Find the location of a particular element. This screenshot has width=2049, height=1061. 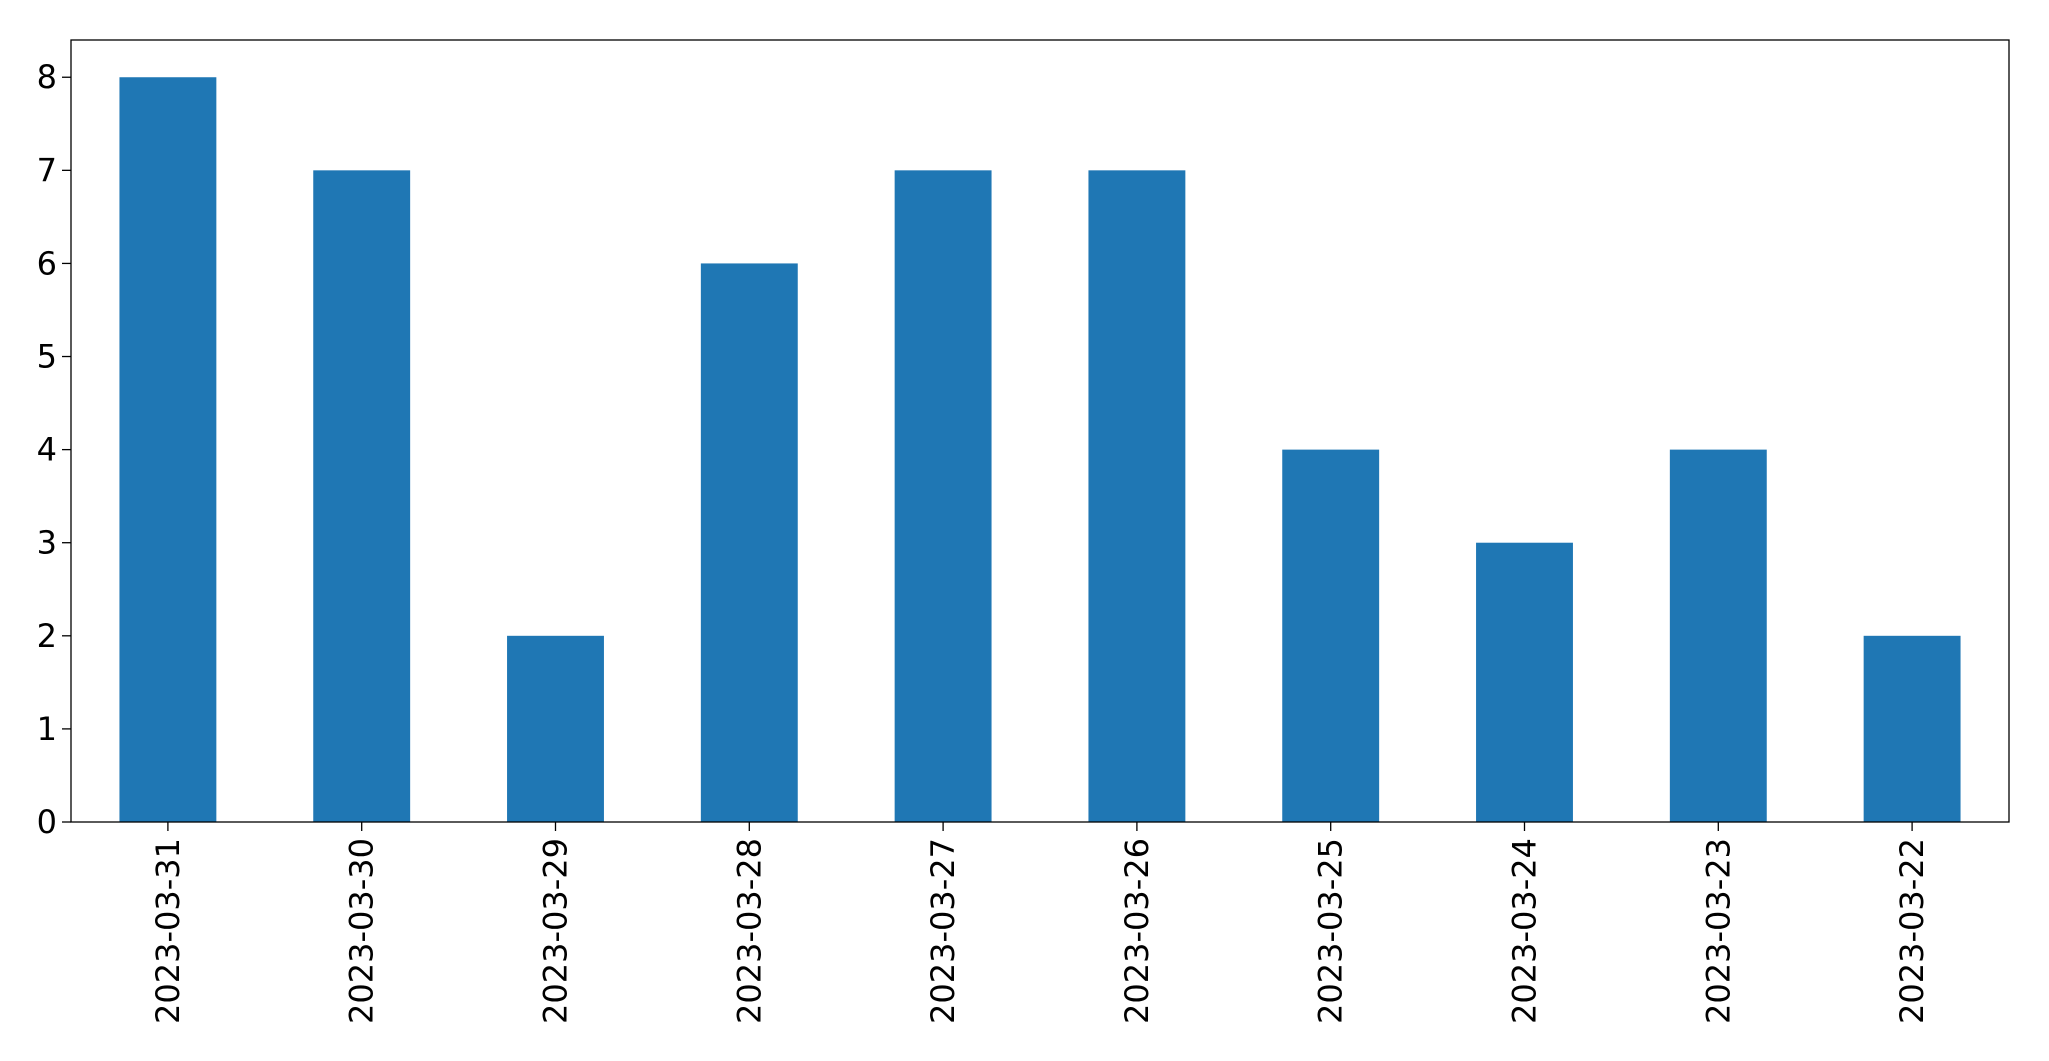

x-tick-label: 2023-03-29 is located at coordinates (556, 931).